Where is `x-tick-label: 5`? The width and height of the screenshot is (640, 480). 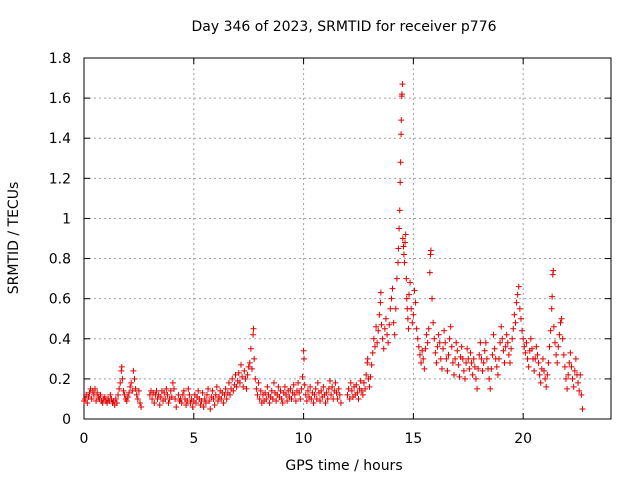 x-tick-label: 5 is located at coordinates (193, 439).